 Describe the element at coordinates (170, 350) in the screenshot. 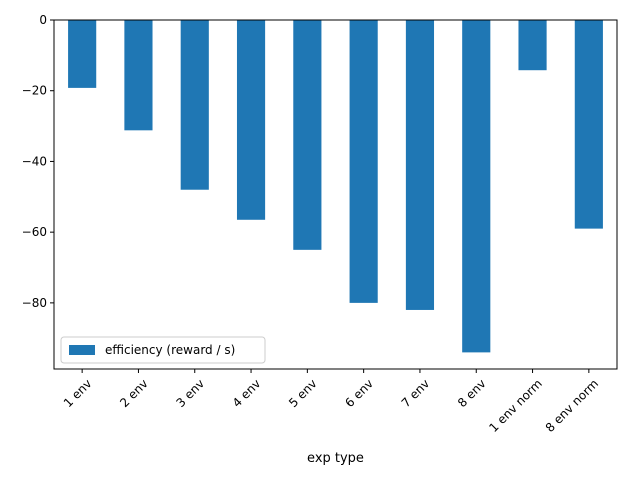

I see `legend-label: efficiency (reward / s)` at that location.